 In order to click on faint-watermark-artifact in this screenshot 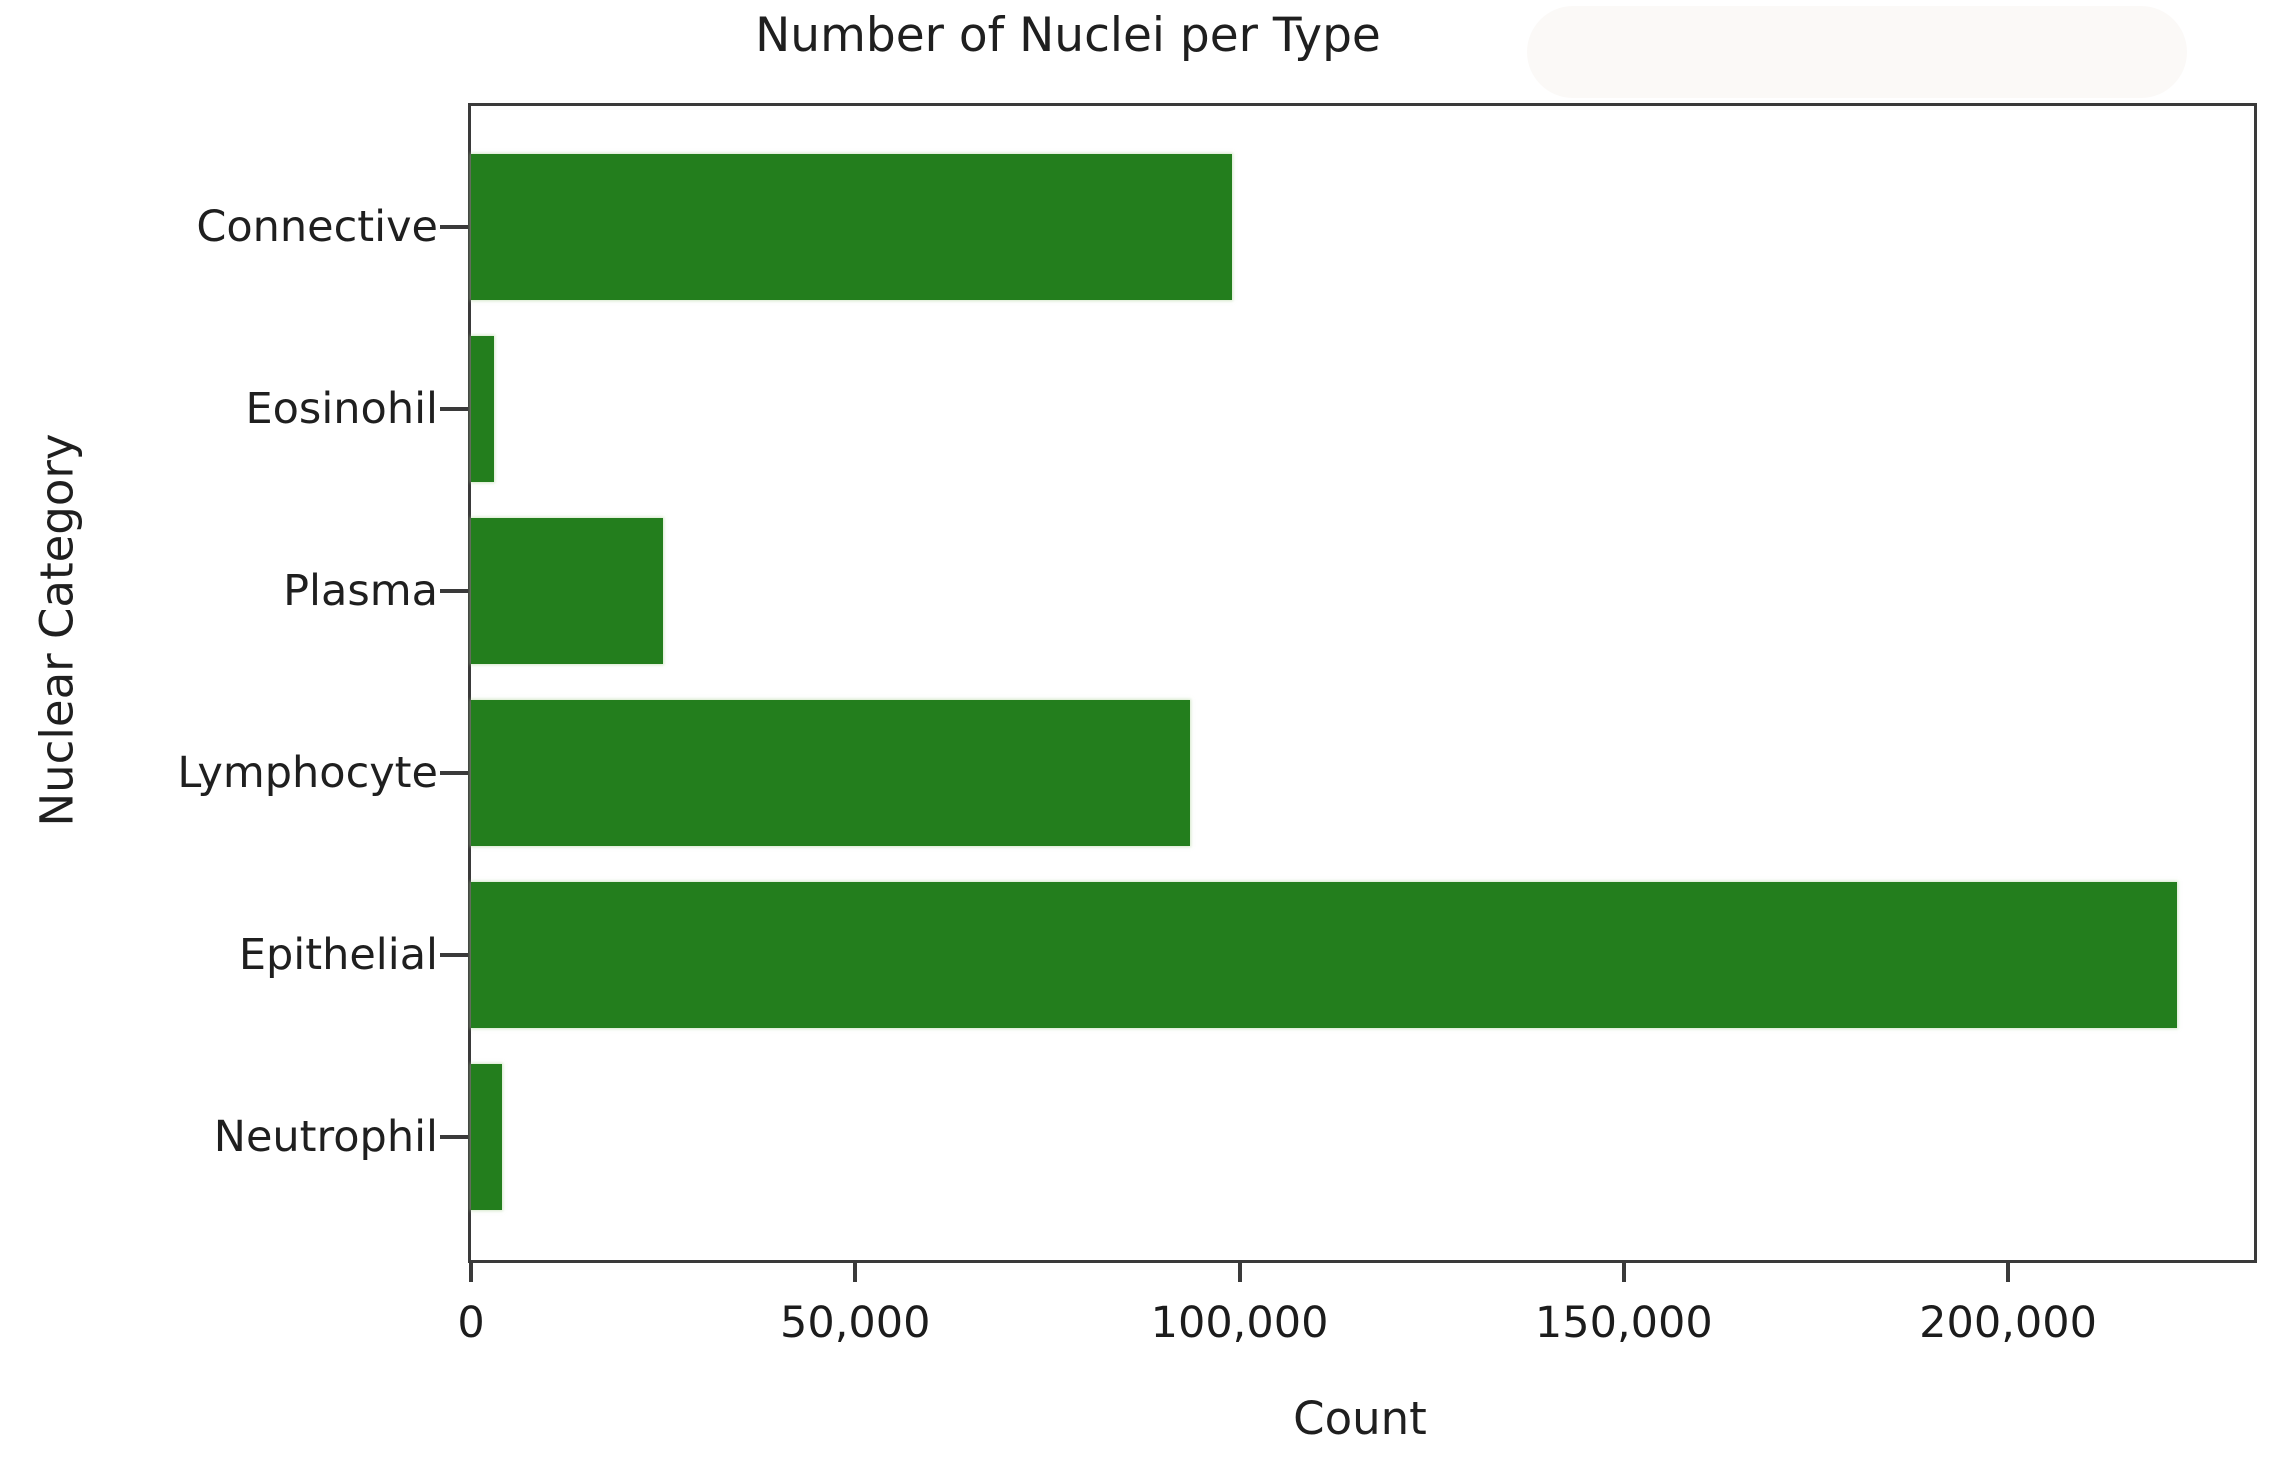, I will do `click(1857, 52)`.